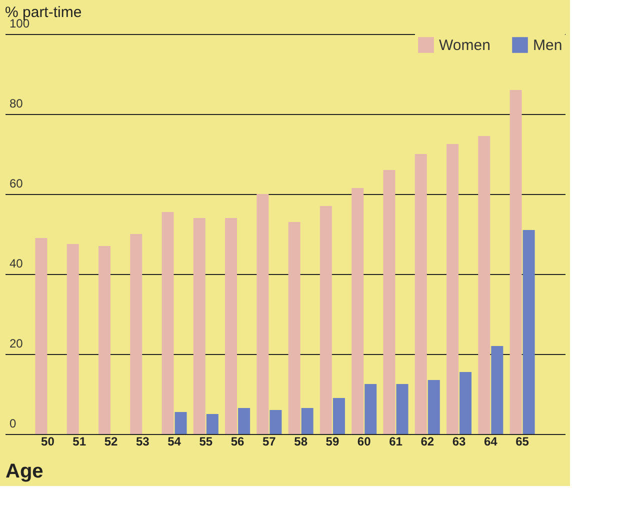 This screenshot has width=632, height=528. What do you see at coordinates (301, 441) in the screenshot?
I see `x-tick-label: 58` at bounding box center [301, 441].